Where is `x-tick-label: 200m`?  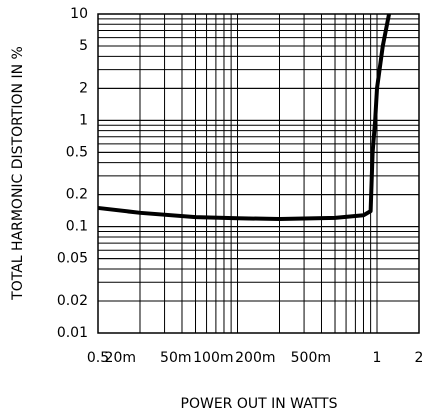
x-tick-label: 200m is located at coordinates (255, 358).